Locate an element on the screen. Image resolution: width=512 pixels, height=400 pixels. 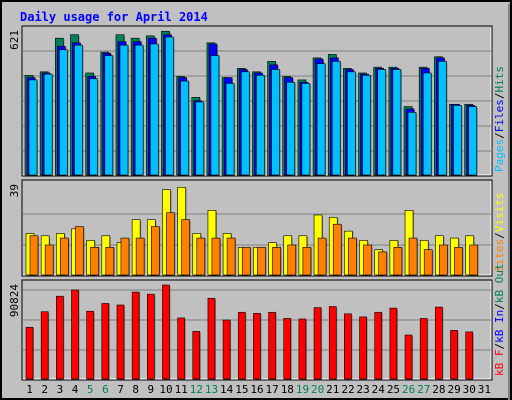
x-tick-label-day-7: 7 is located at coordinates (120, 389).